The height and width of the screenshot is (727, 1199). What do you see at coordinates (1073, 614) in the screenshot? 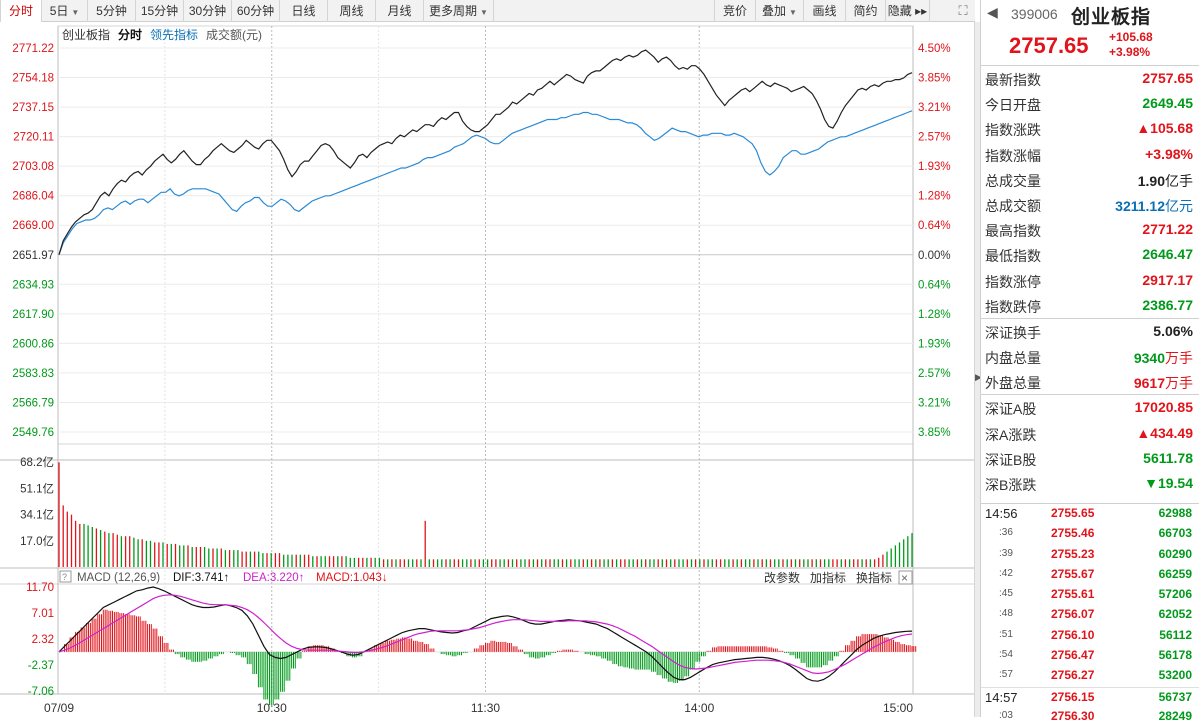
I see `tick-price: 2756.07` at bounding box center [1073, 614].